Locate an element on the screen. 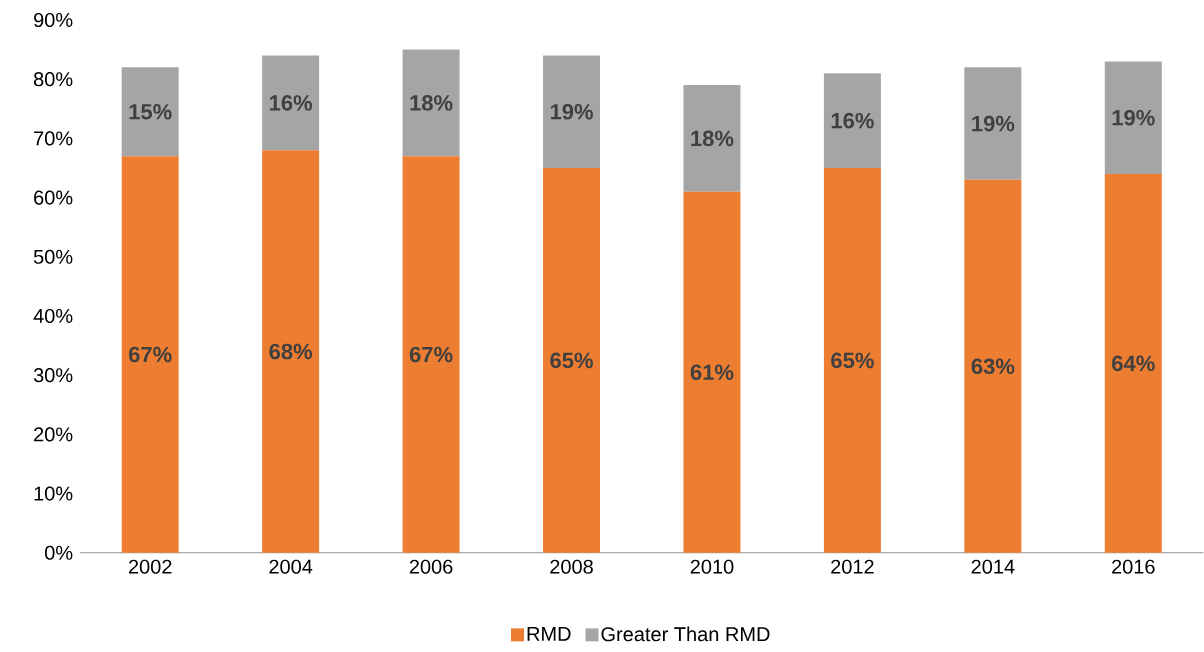  y-tick-label: 20% is located at coordinates (53, 434).